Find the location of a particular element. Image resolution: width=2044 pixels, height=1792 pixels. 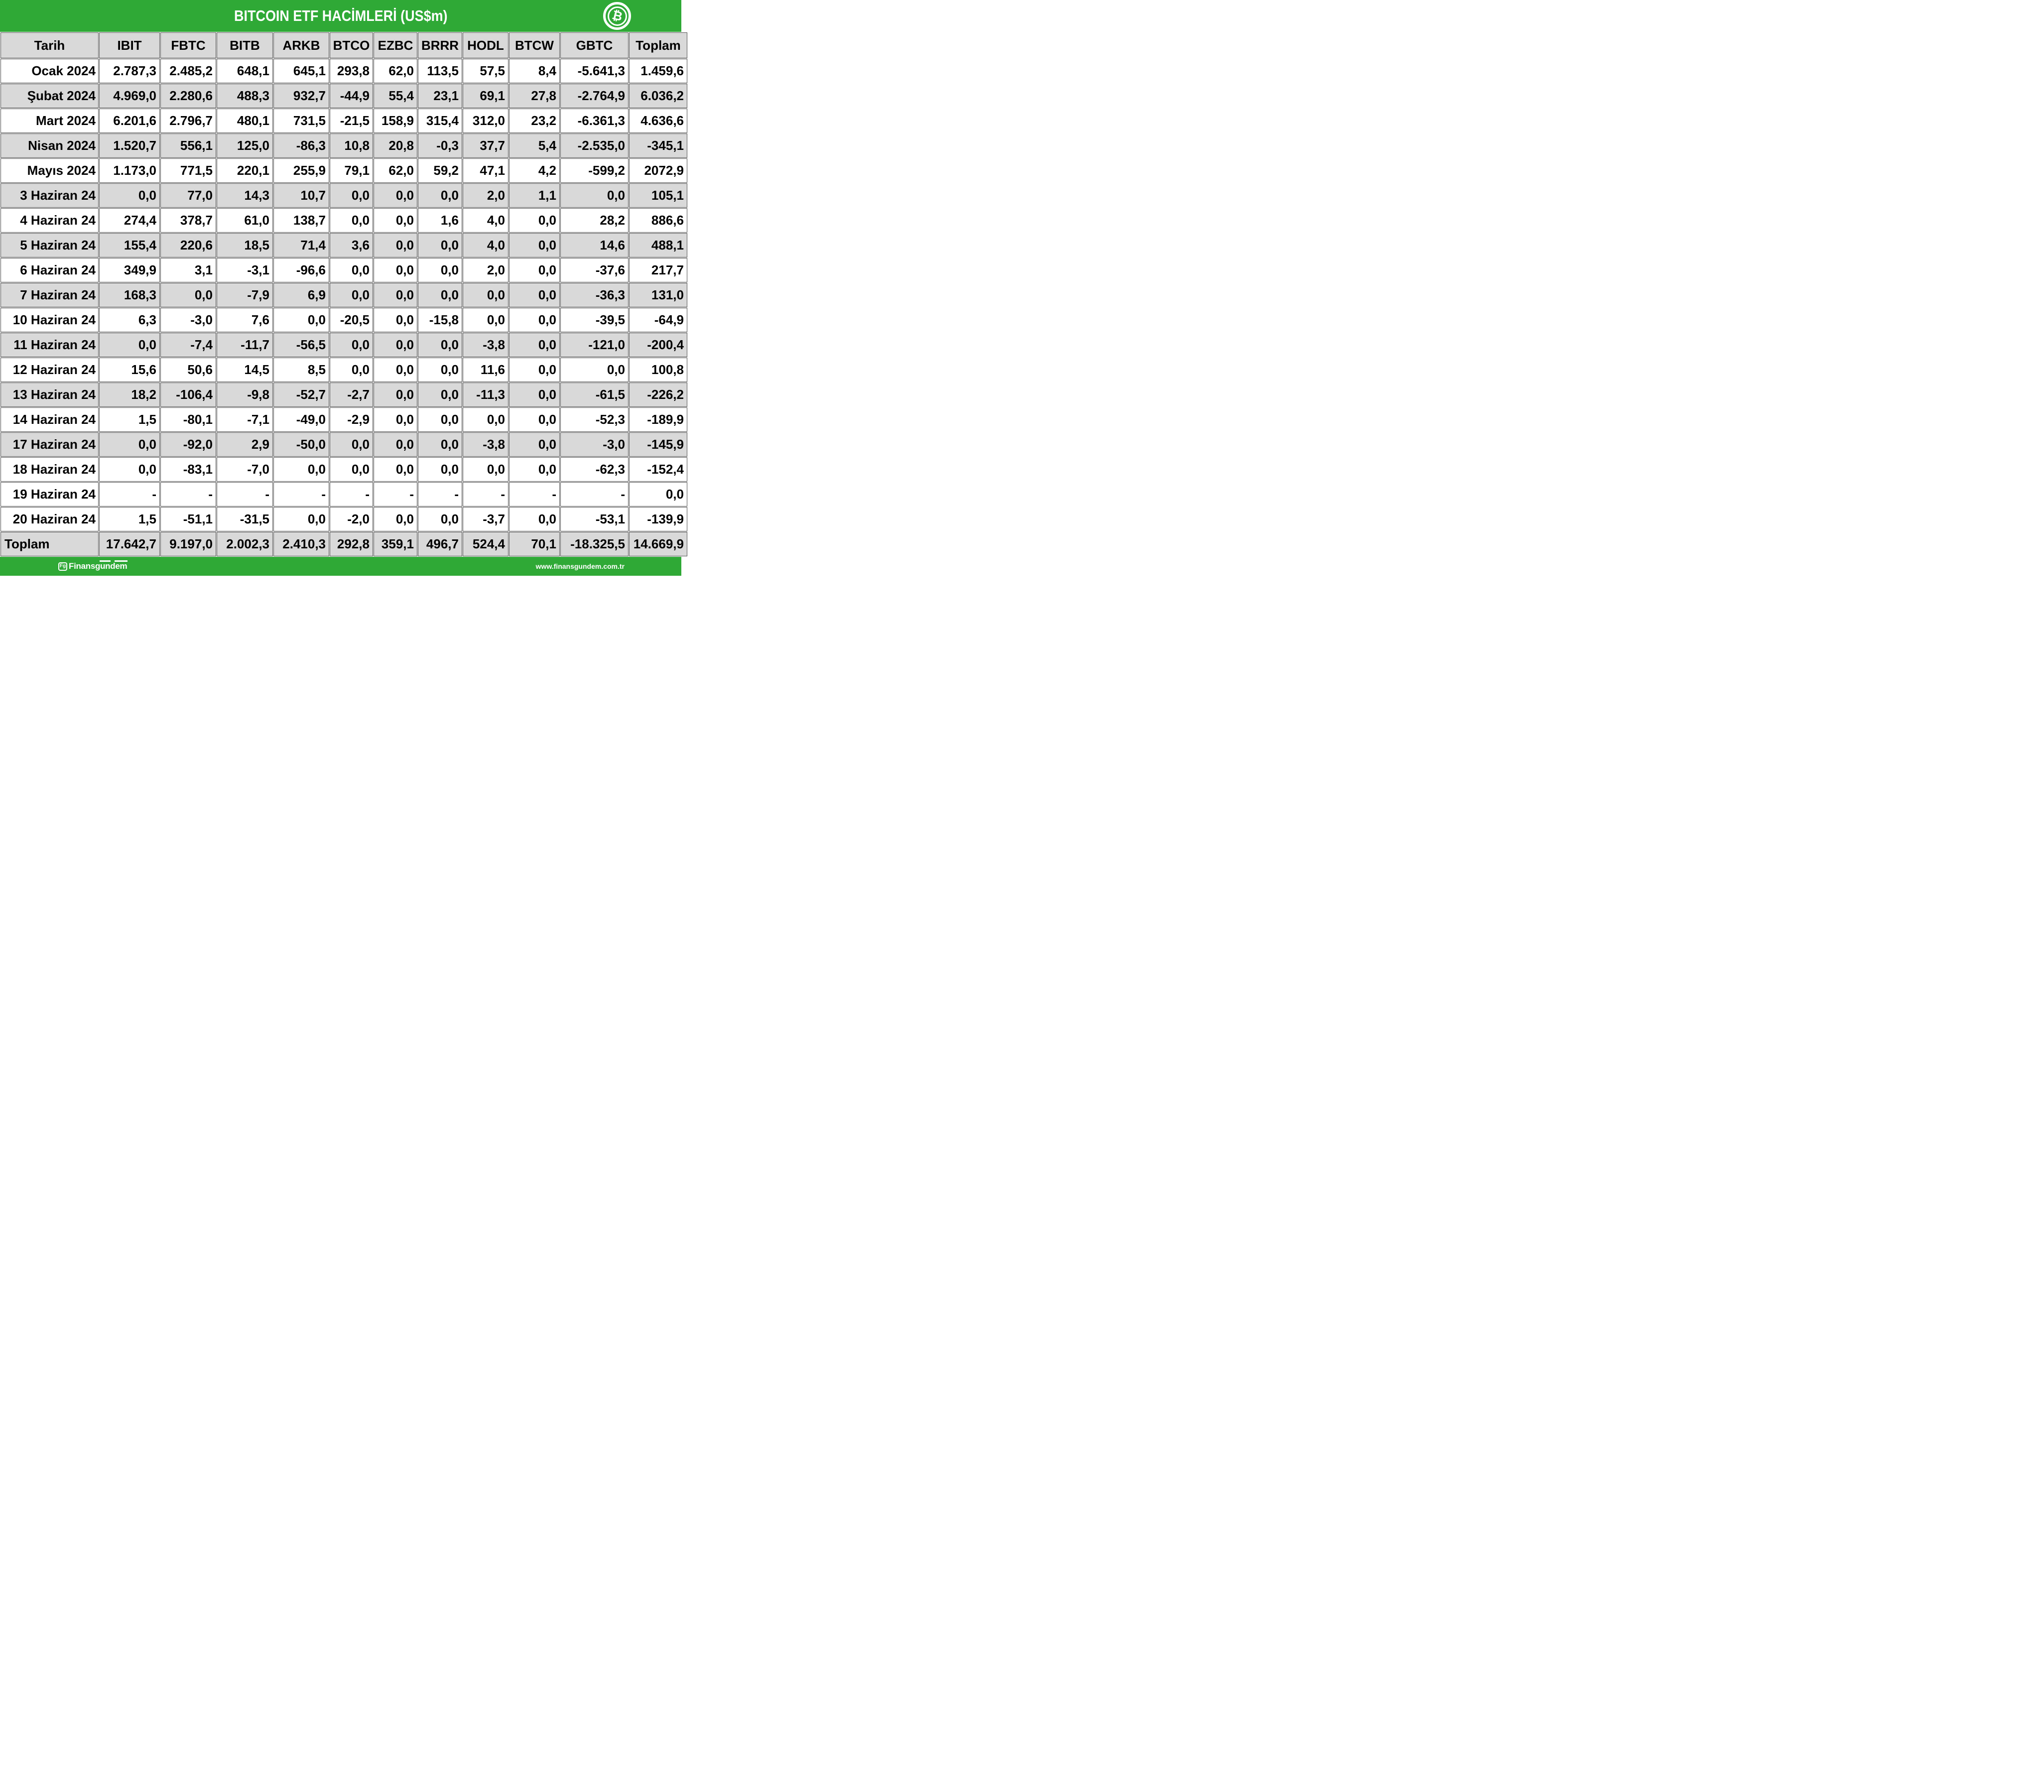

column-header-btco: BTCO is located at coordinates (352, 45).